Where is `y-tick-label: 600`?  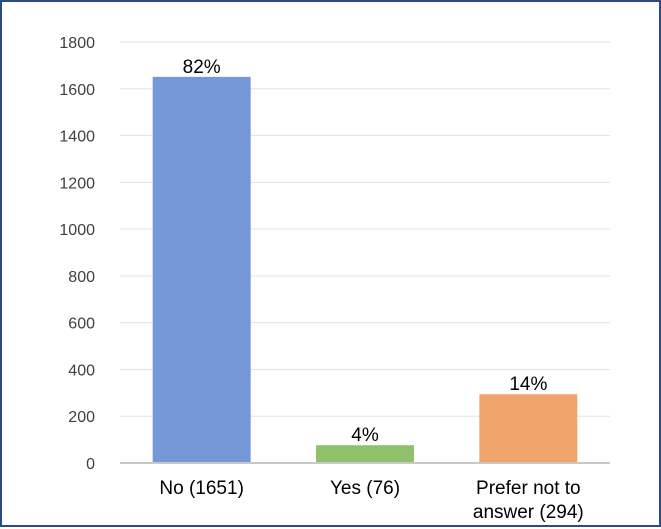
y-tick-label: 600 is located at coordinates (81, 324).